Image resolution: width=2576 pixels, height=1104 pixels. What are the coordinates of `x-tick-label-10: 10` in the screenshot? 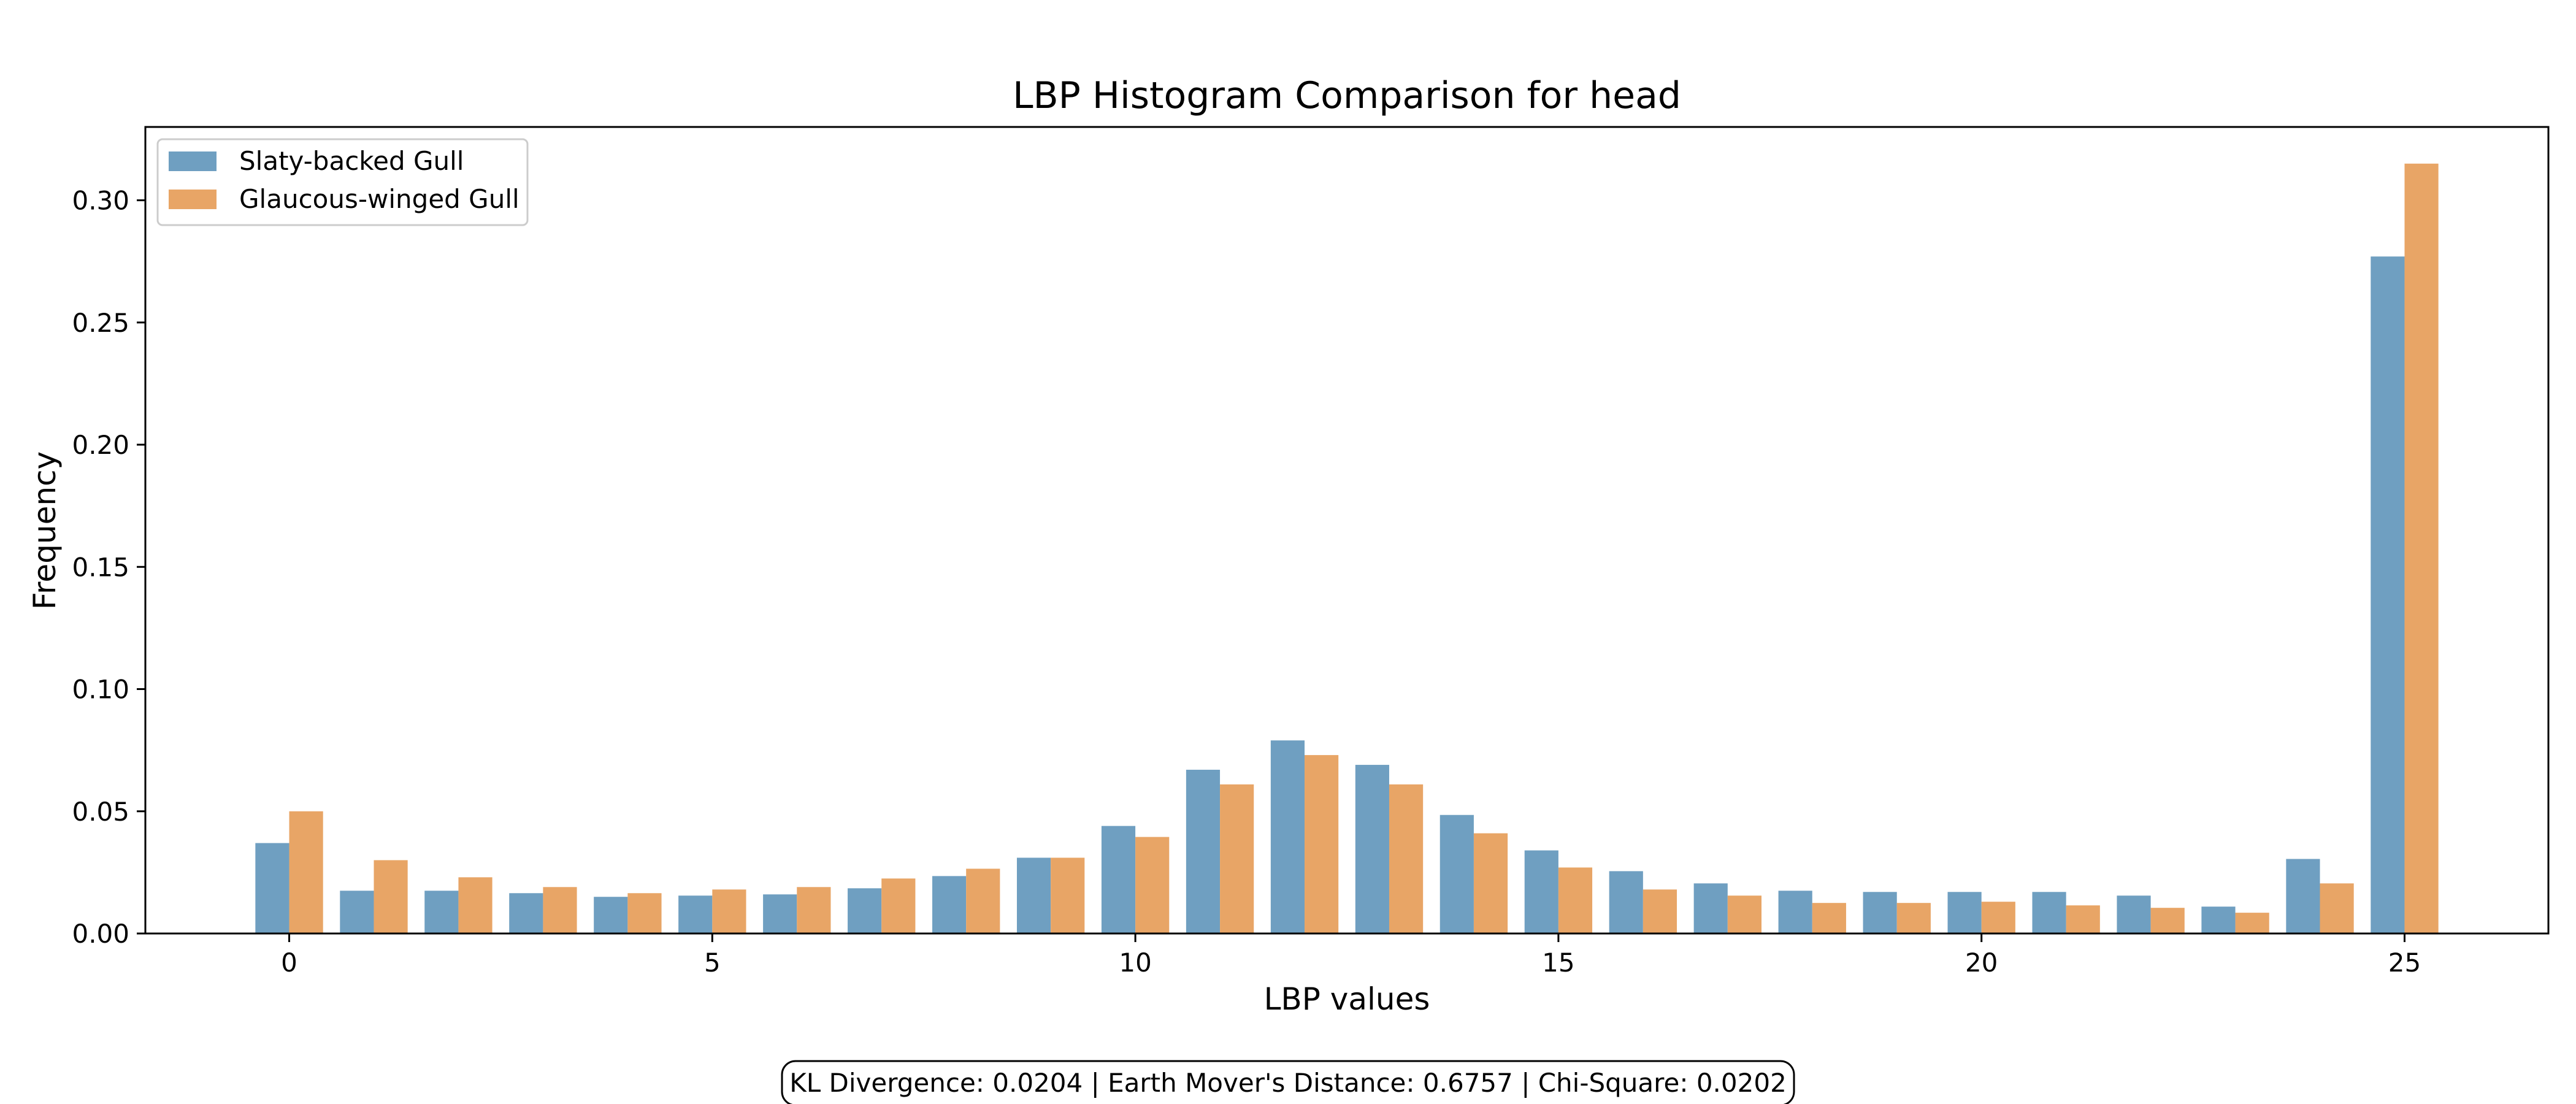 It's located at (1135, 963).